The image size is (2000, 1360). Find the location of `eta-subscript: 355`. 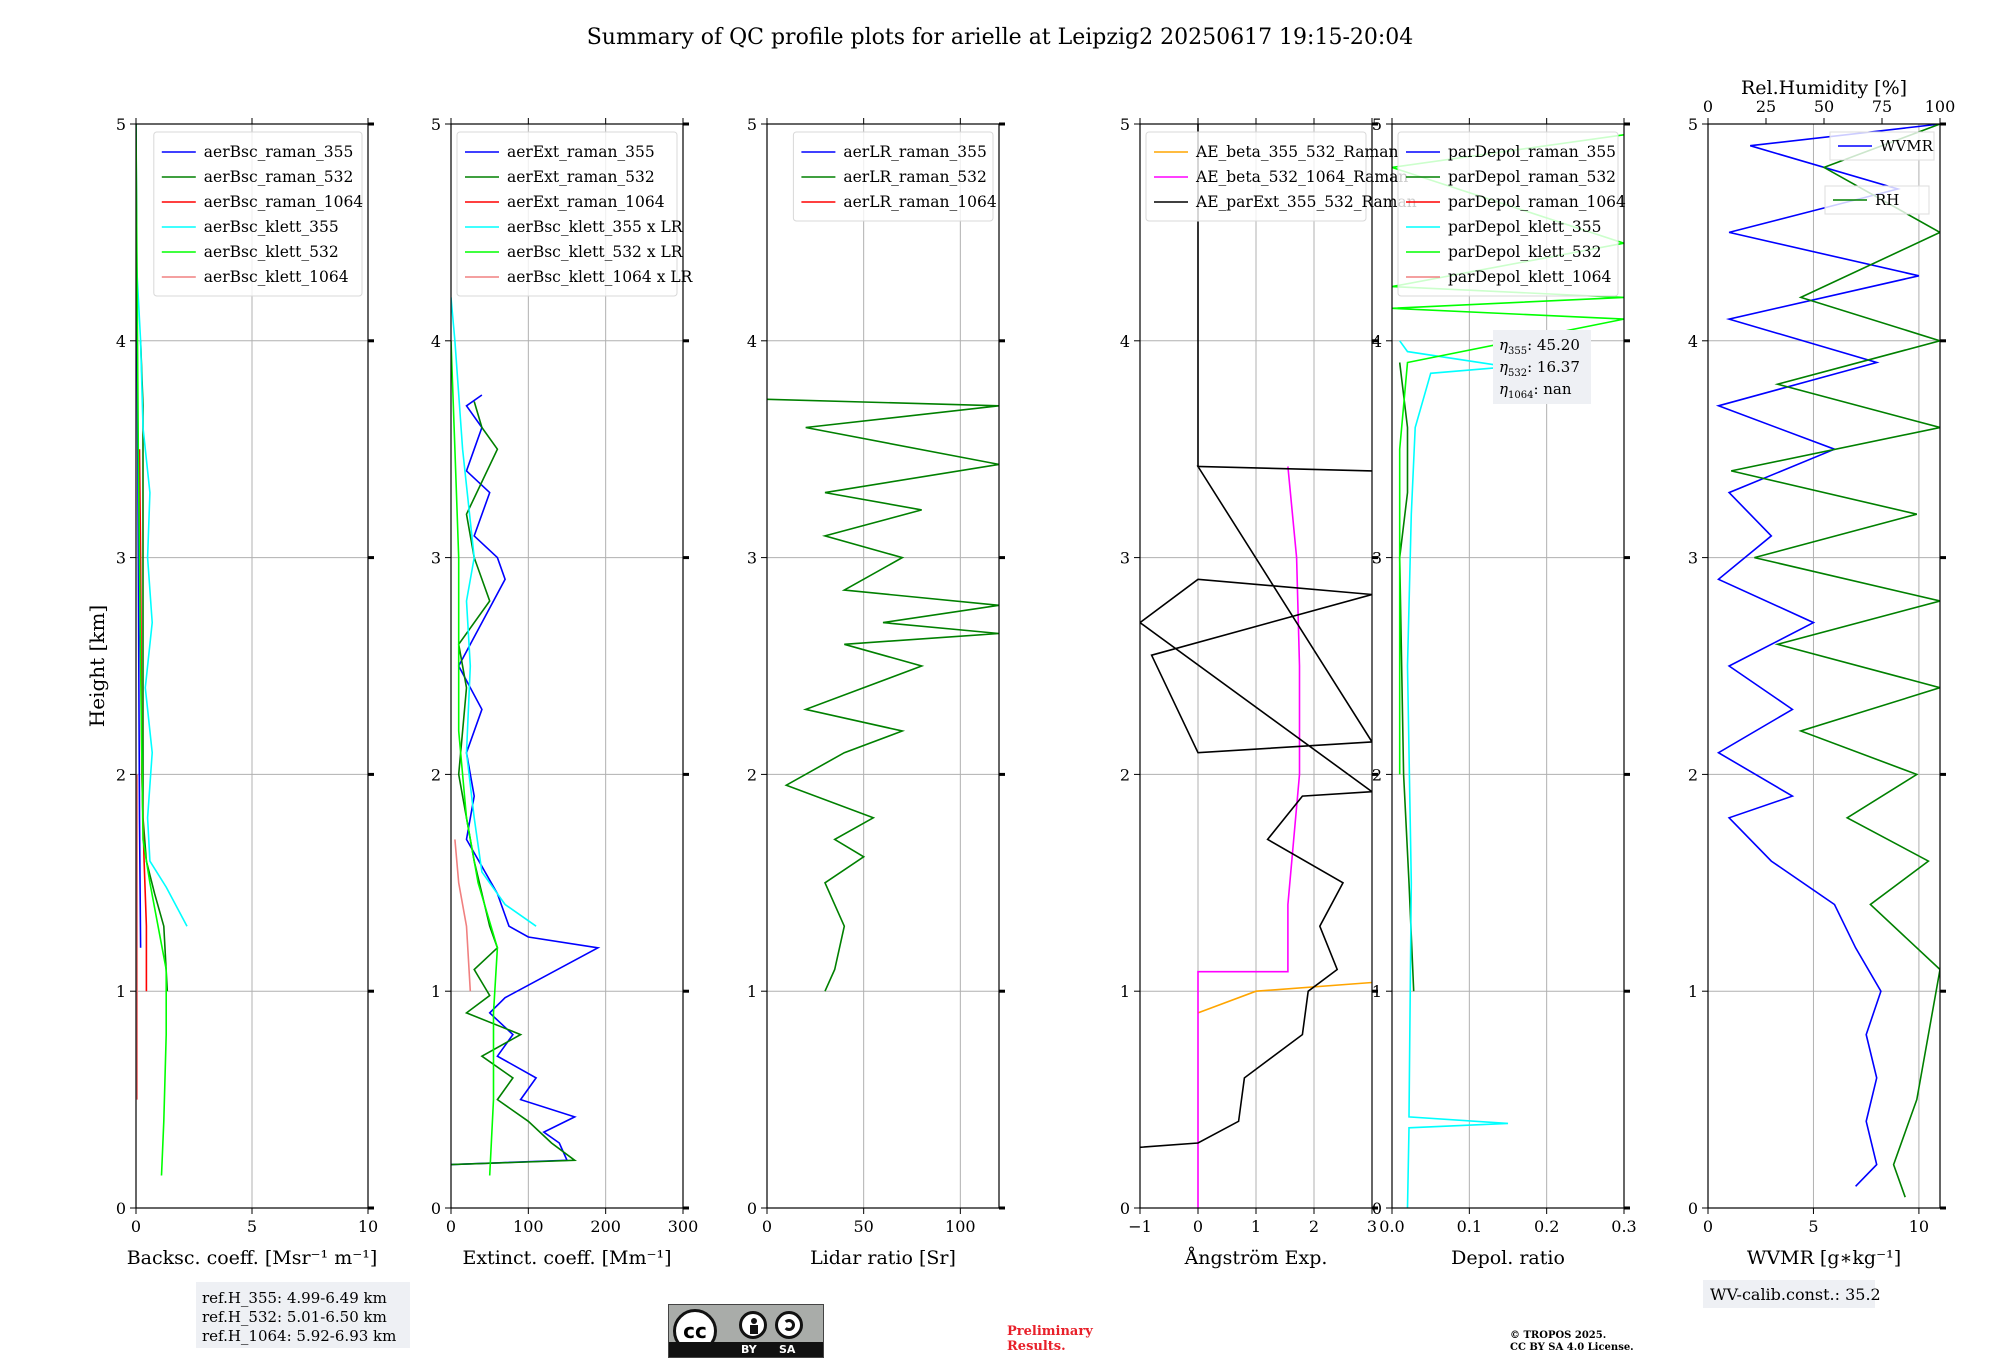

eta-subscript: 355 is located at coordinates (1517, 351).